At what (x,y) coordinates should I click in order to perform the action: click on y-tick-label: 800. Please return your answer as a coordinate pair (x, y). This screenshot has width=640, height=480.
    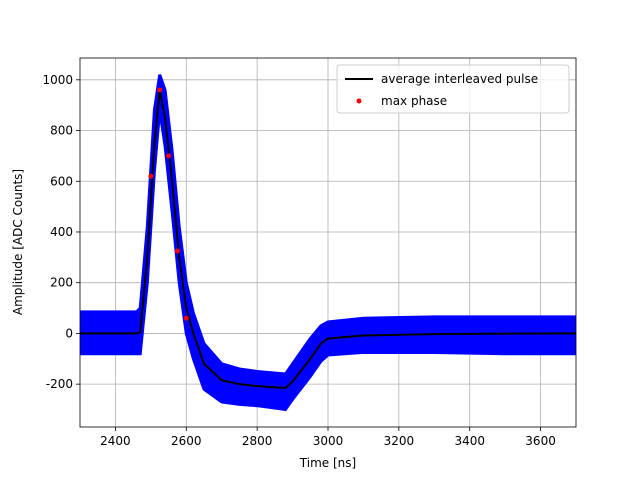
    Looking at the image, I should click on (61, 131).